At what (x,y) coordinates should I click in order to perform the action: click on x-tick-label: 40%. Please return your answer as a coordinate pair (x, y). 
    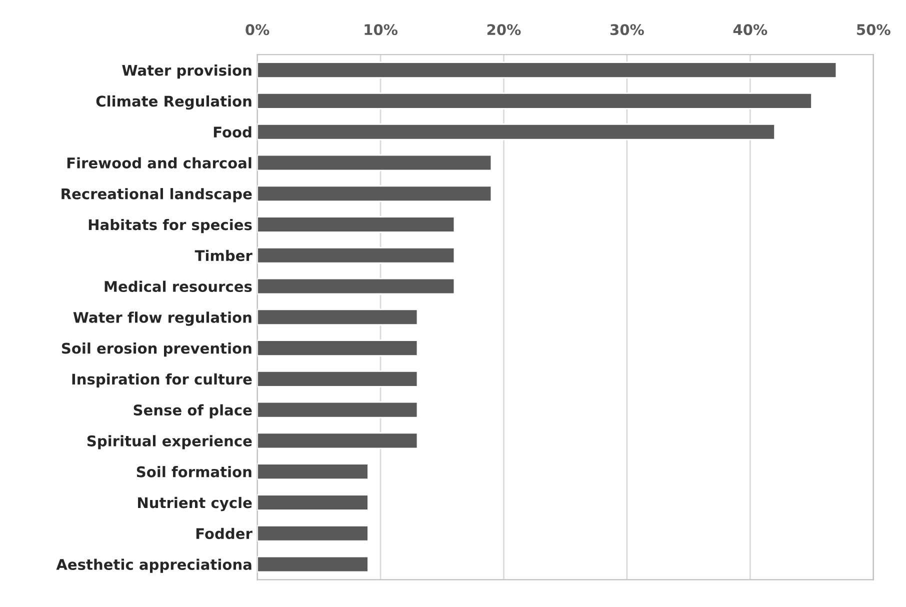
    Looking at the image, I should click on (750, 30).